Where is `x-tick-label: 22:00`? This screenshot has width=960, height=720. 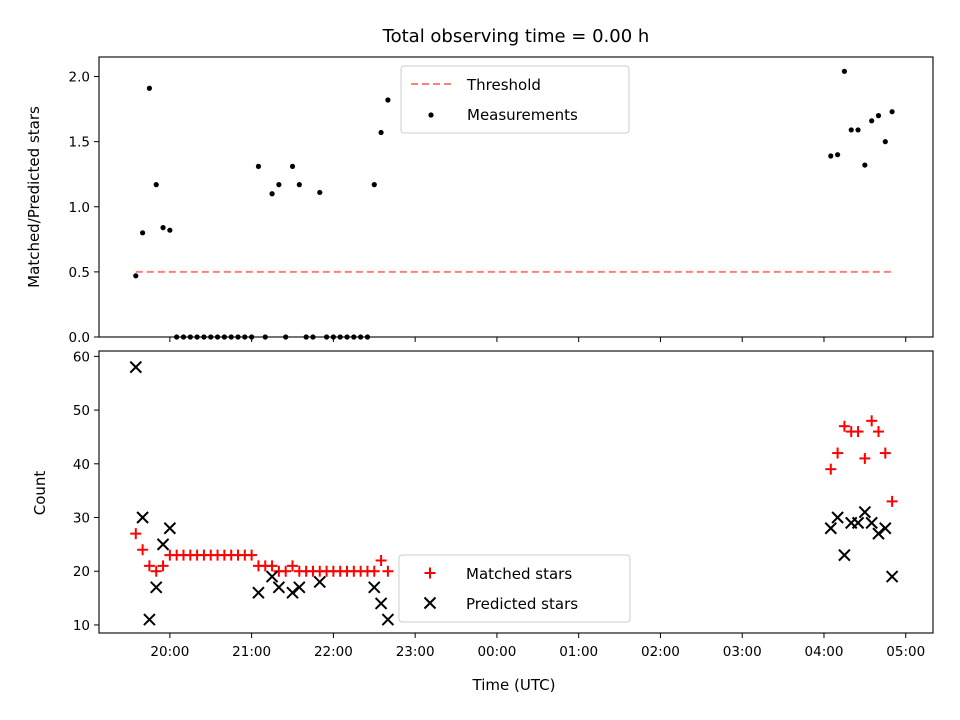
x-tick-label: 22:00 is located at coordinates (333, 652).